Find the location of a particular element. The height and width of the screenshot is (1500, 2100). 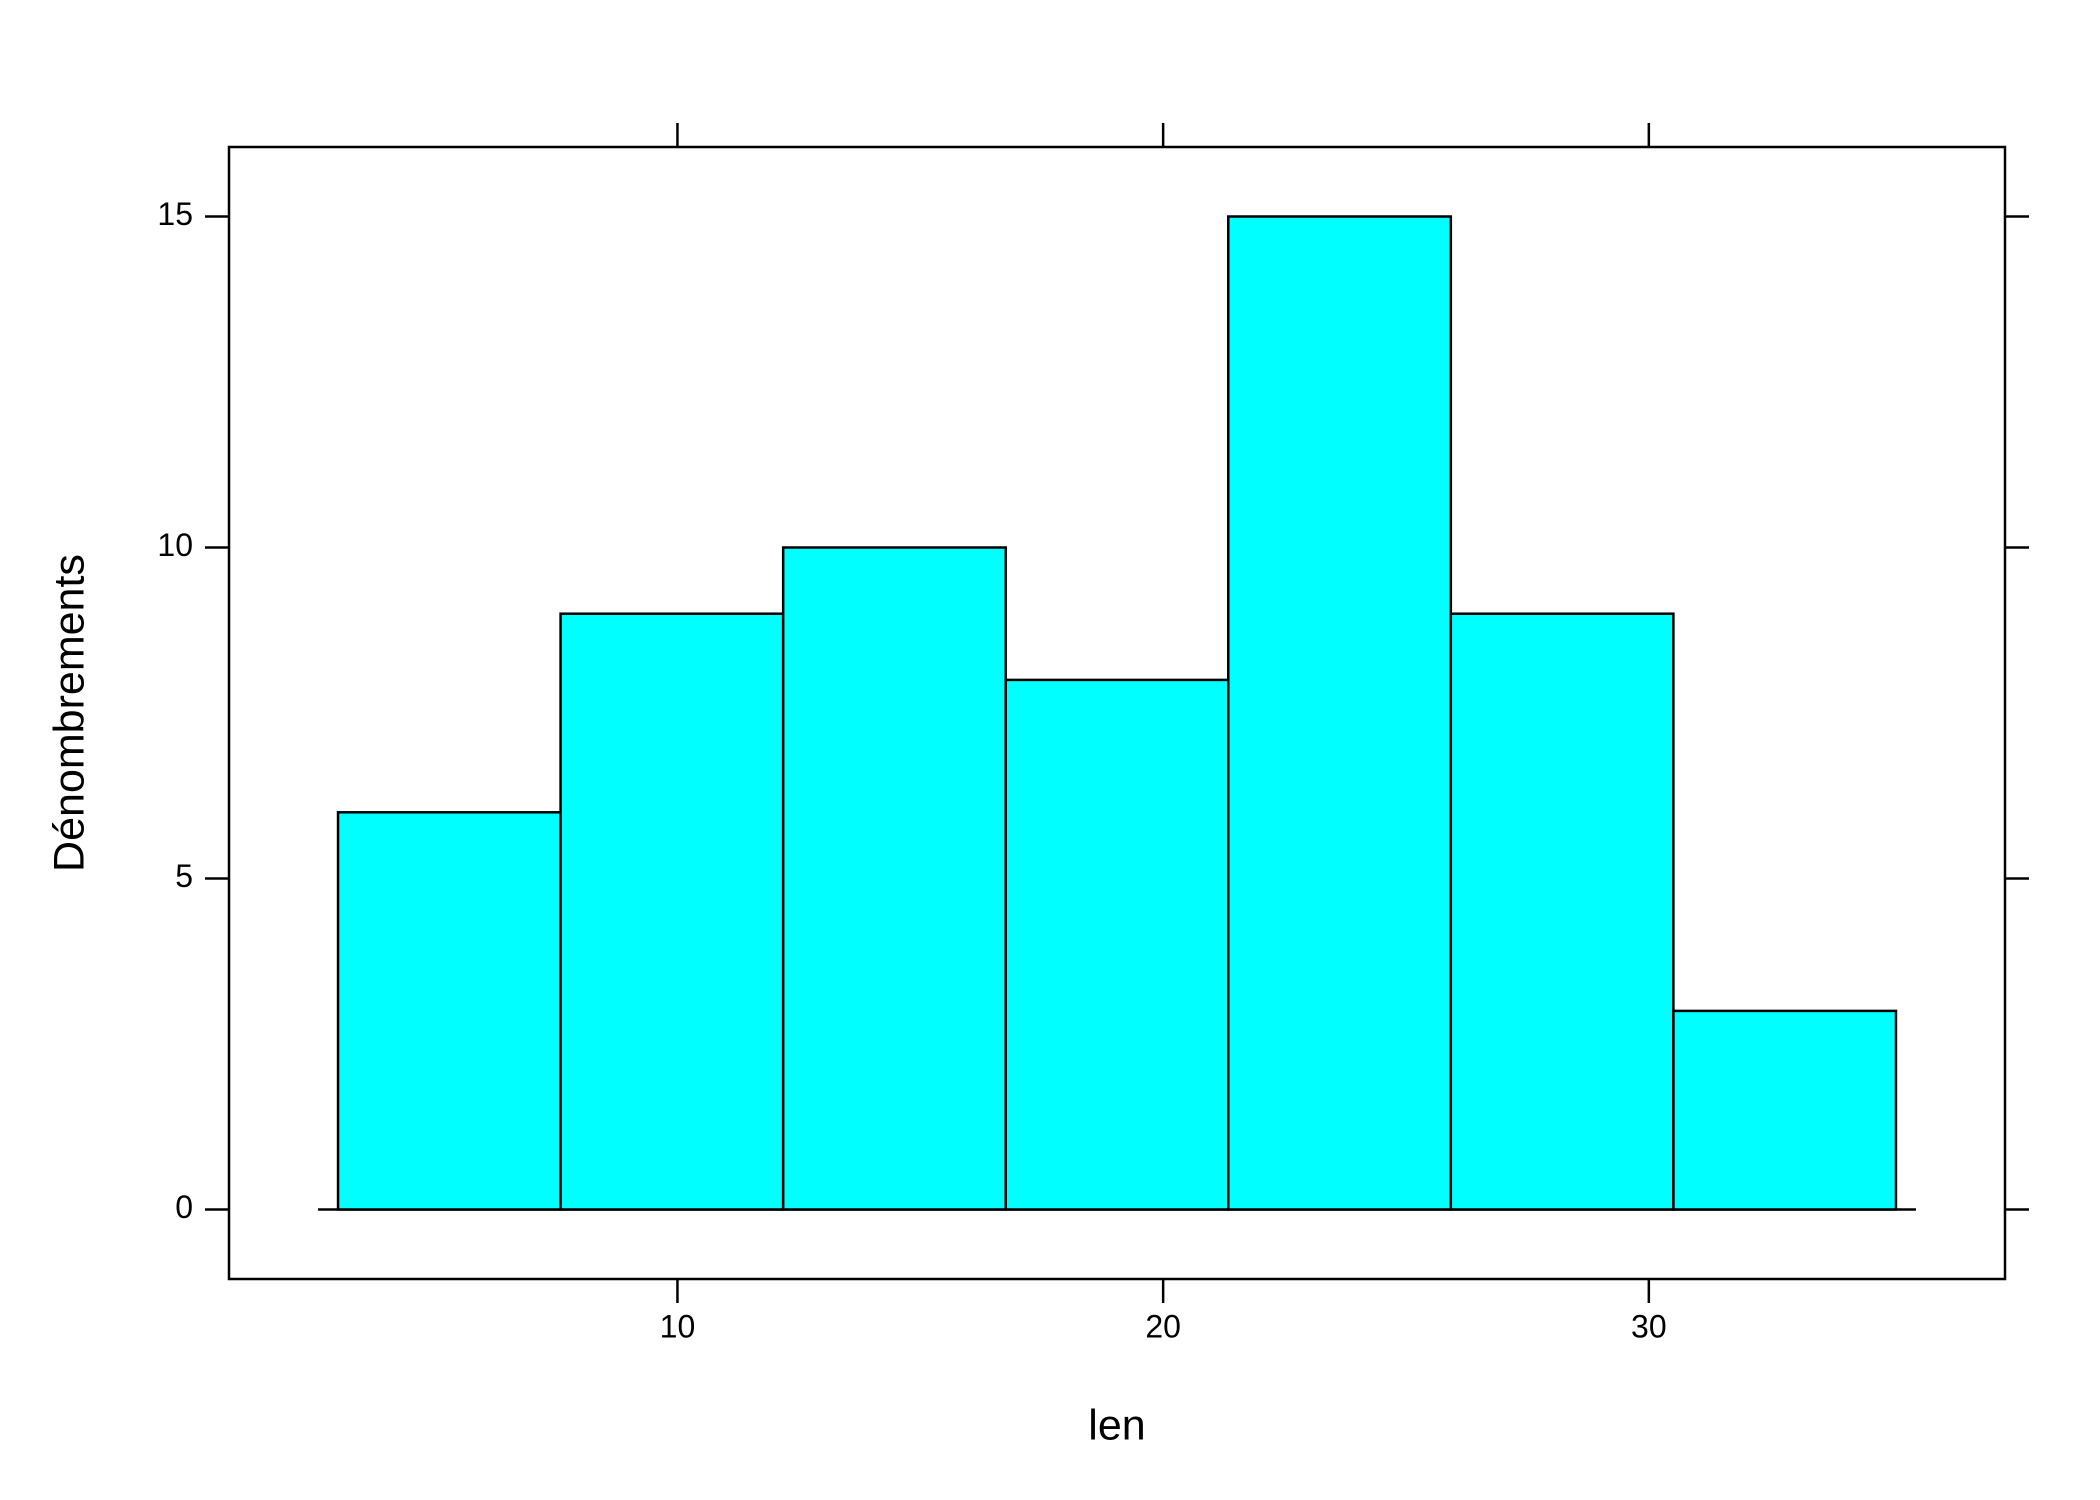

x-tick-label: 10 is located at coordinates (678, 1326).